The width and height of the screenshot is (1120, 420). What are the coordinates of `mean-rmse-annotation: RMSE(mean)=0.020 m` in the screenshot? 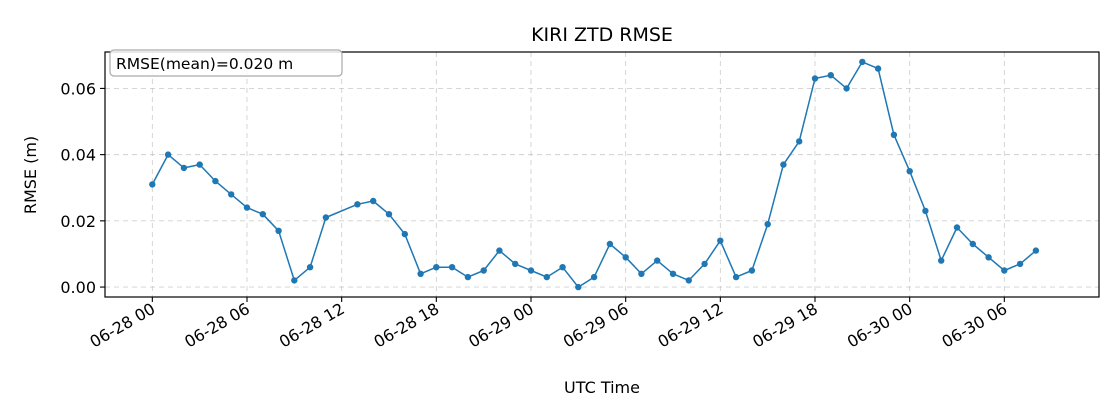 It's located at (226, 63).